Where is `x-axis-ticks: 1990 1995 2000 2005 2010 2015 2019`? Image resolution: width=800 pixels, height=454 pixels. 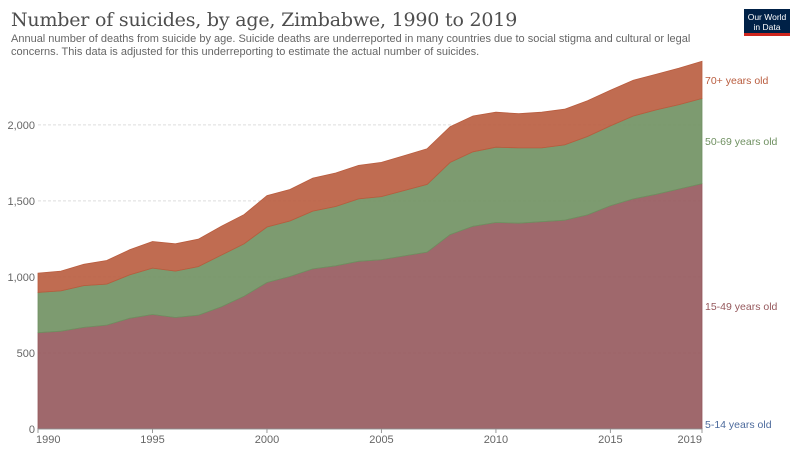
x-axis-ticks: 1990 1995 2000 2005 2010 2015 2019 is located at coordinates (369, 437).